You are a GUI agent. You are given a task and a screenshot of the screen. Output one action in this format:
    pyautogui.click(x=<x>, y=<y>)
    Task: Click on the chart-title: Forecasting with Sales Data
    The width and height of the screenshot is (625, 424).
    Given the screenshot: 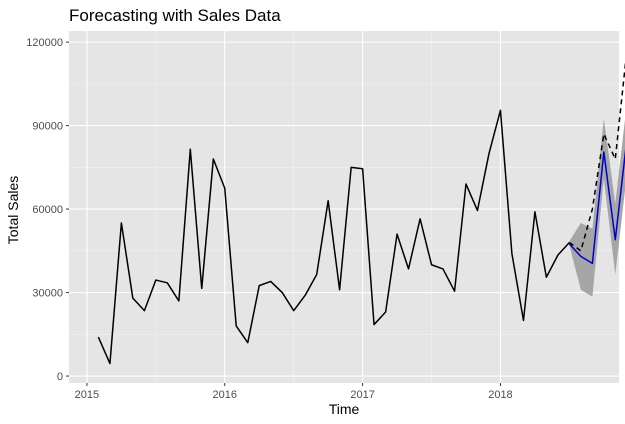 What is the action you would take?
    pyautogui.click(x=175, y=15)
    